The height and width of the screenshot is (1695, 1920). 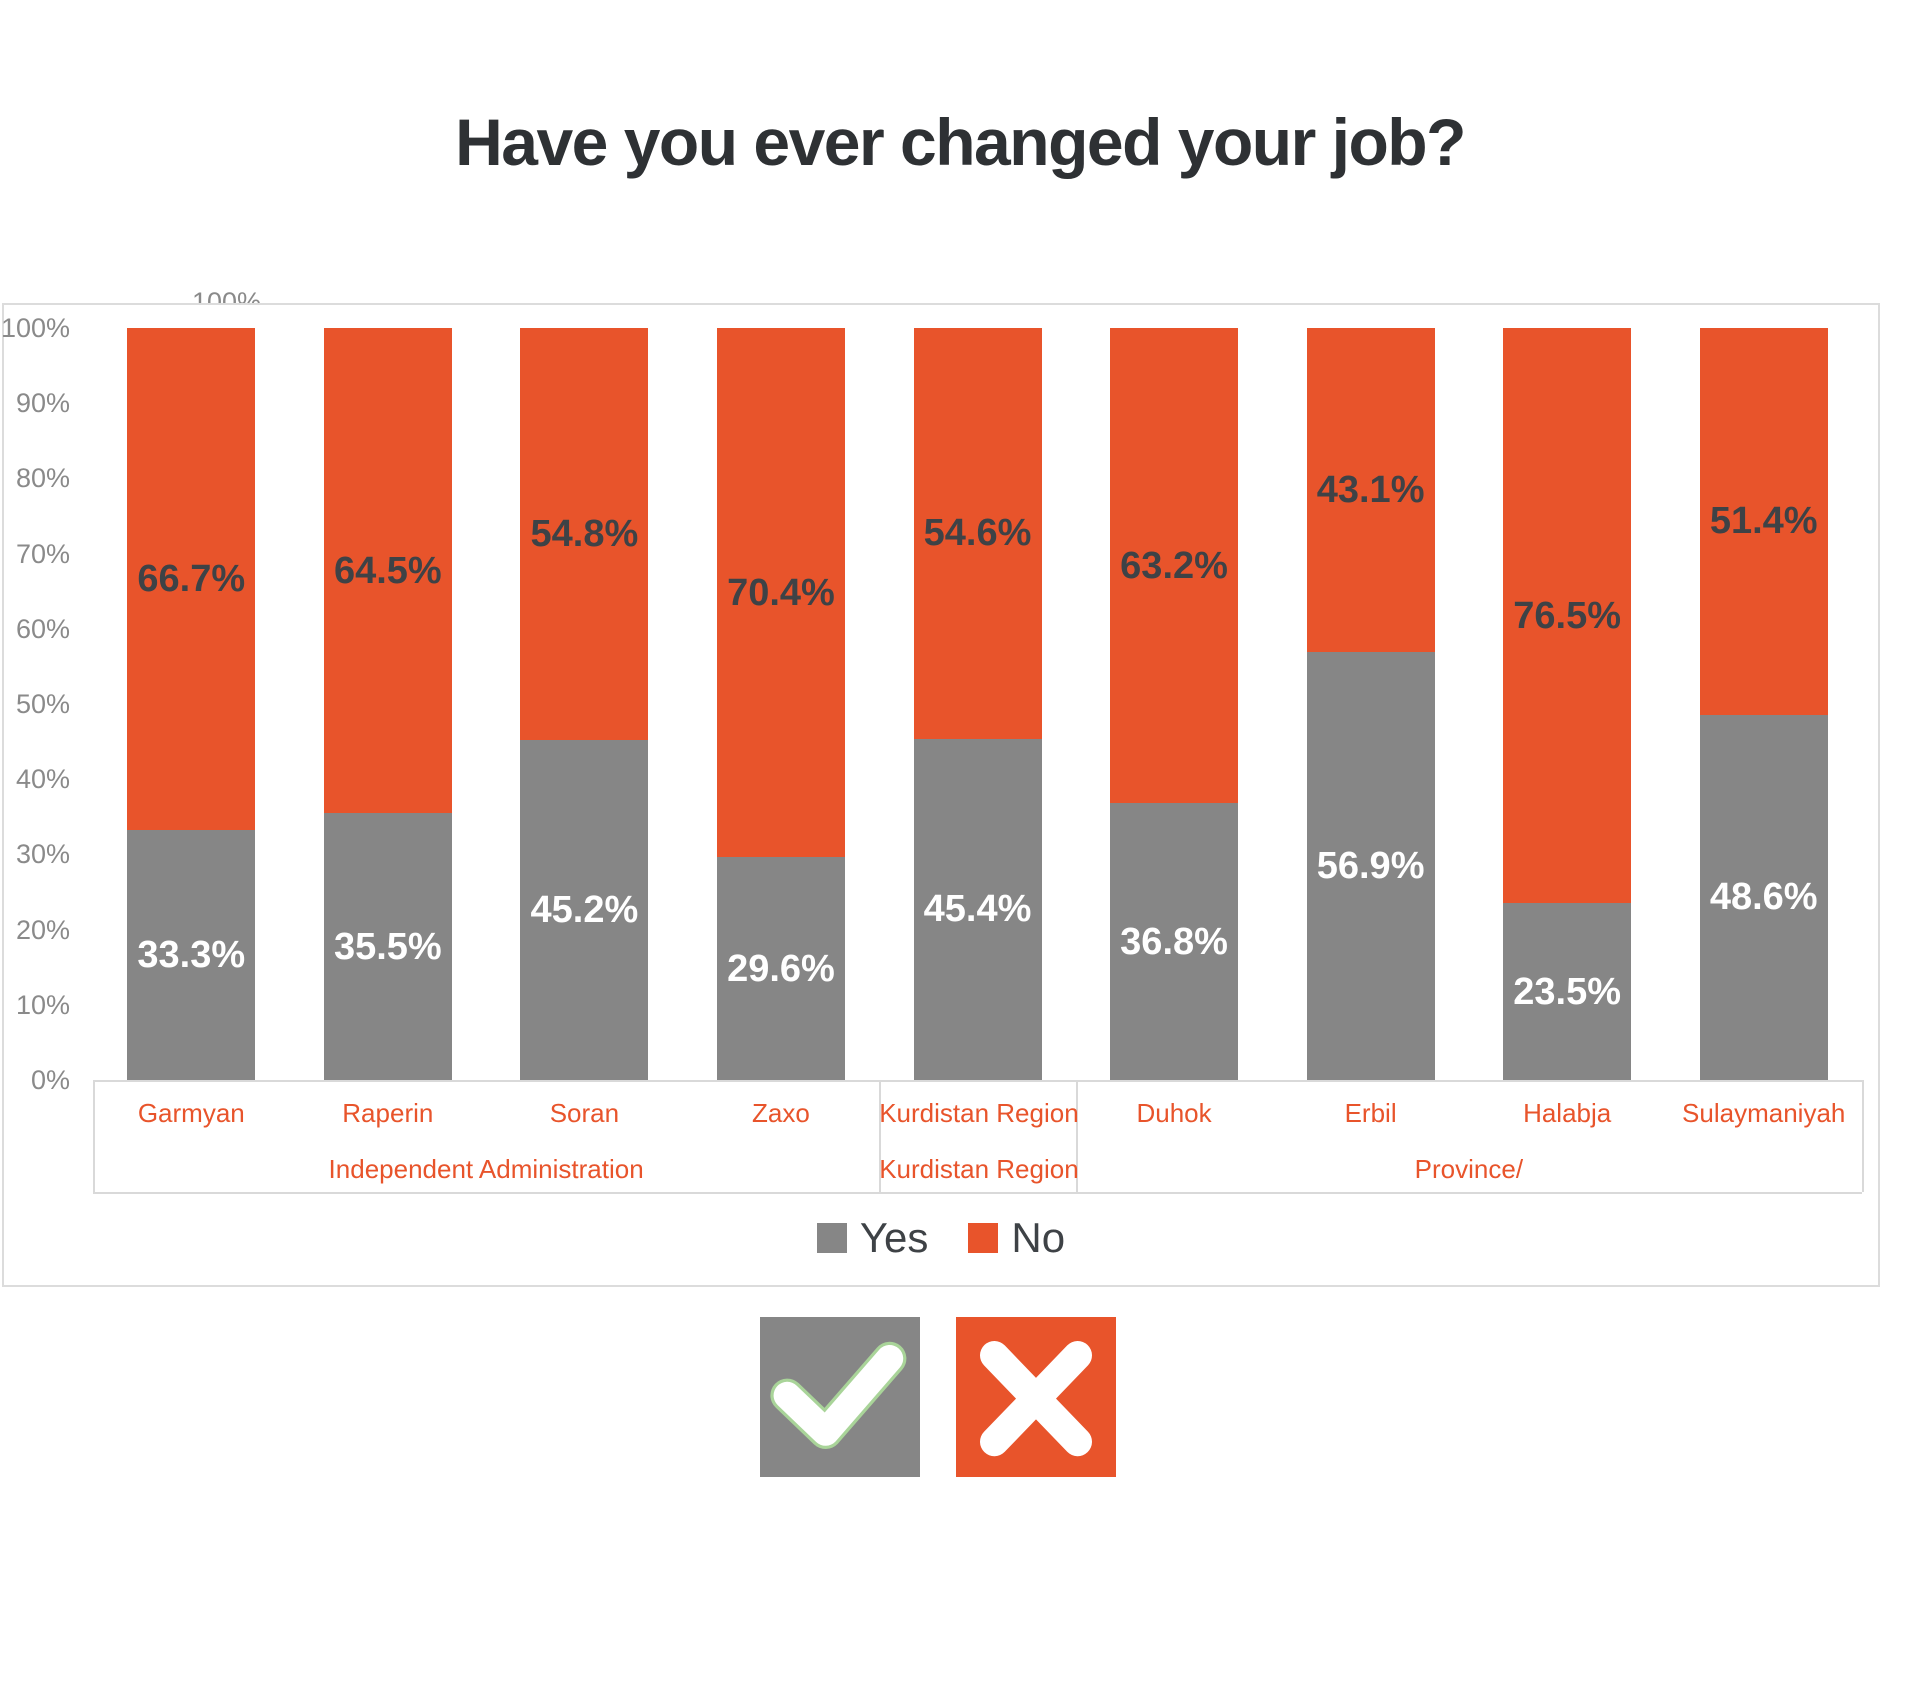 I want to click on legend-swatch-yes, so click(x=831, y=1238).